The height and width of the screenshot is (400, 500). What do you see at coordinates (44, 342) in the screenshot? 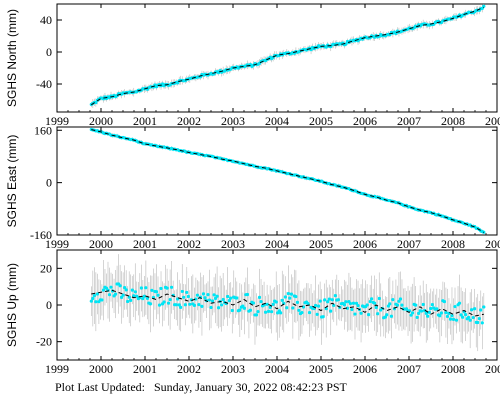
I see `y-tick-label: -20` at bounding box center [44, 342].